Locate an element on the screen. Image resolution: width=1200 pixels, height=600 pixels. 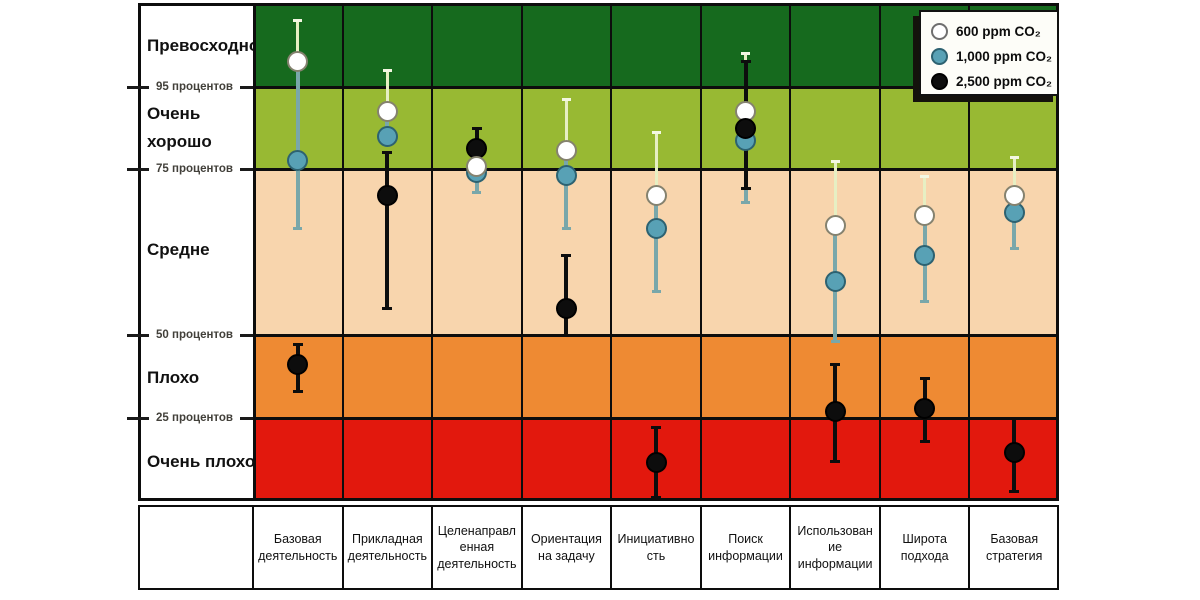
legend-marker-1000ppm-icon is located at coordinates (939, 56).